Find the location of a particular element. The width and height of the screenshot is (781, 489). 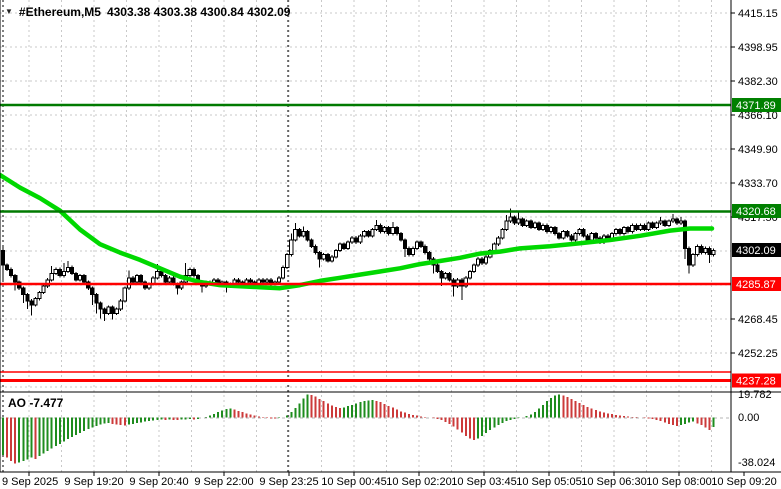

price-badge-label: 4371.89 is located at coordinates (756, 106).